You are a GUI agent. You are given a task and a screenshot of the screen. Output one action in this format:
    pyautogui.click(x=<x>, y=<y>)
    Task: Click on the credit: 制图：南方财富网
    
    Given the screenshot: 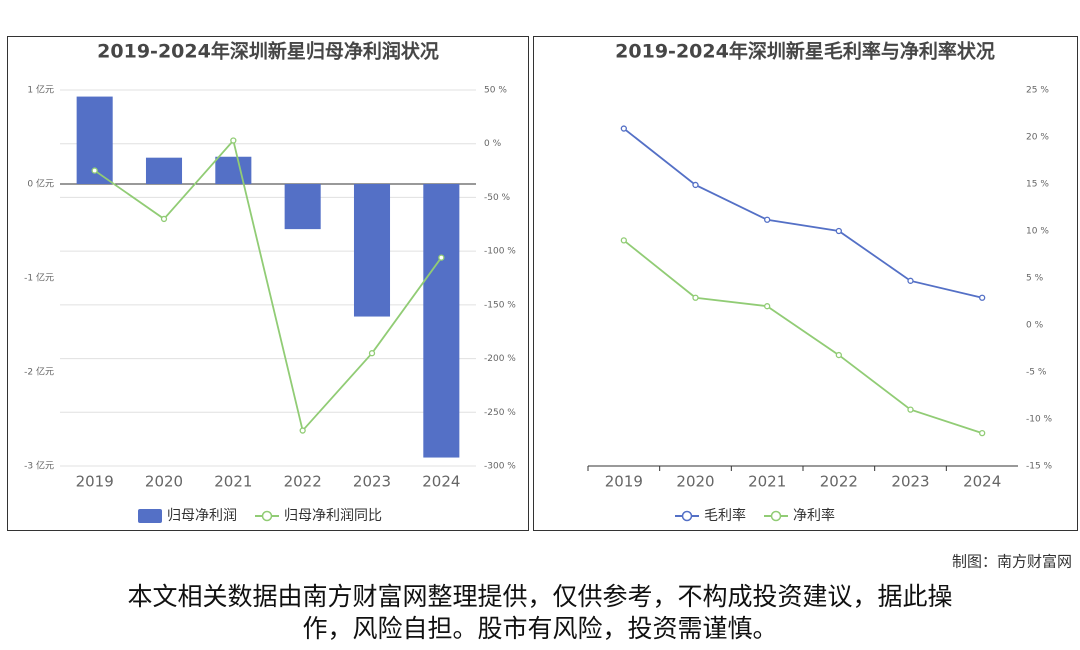 What is the action you would take?
    pyautogui.click(x=1012, y=562)
    